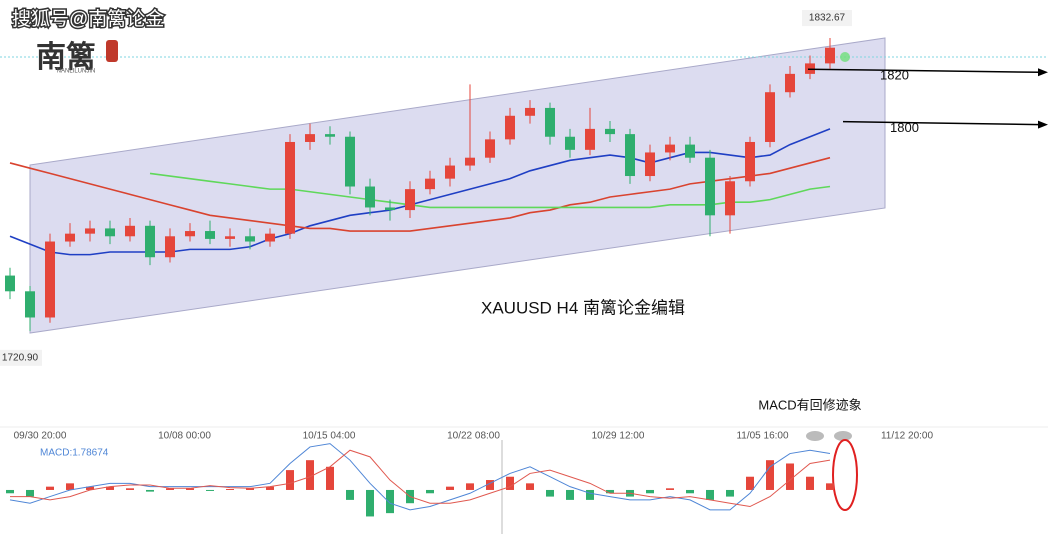 This screenshot has height=534, width=1048. Describe the element at coordinates (618, 436) in the screenshot. I see `x-tick-label: 10/29 12:00` at that location.